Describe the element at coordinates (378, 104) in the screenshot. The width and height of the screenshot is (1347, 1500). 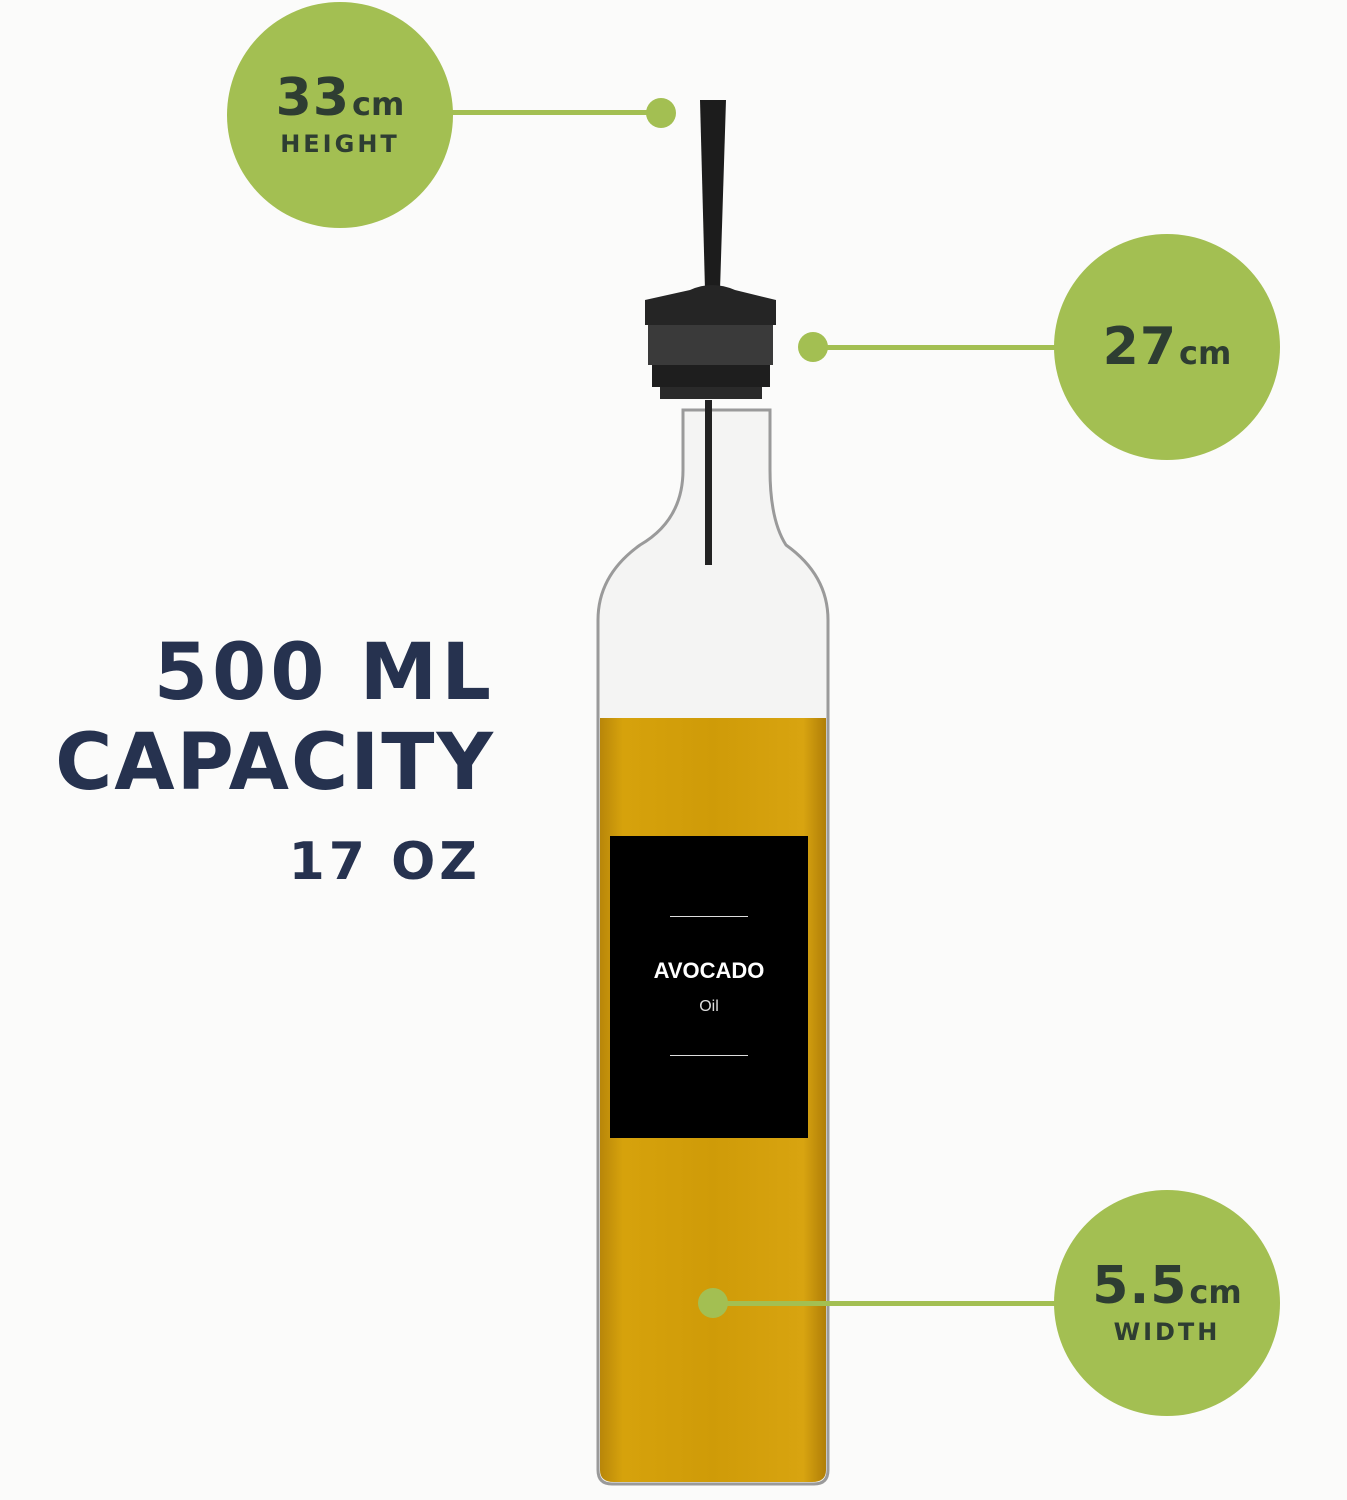
I see `height-unit: cm` at that location.